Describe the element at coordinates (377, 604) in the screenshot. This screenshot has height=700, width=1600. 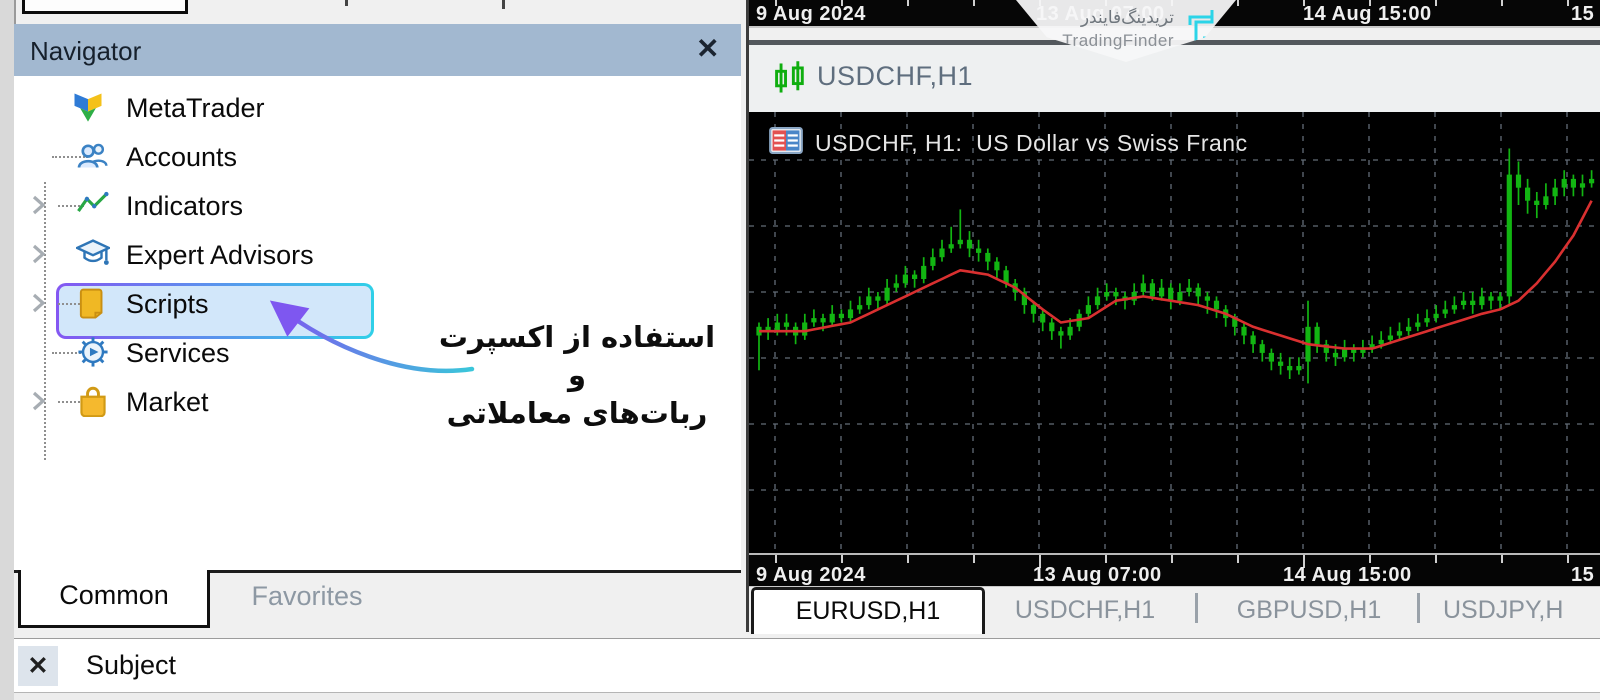
I see `navigator-tab-strip: Common Favorites` at that location.